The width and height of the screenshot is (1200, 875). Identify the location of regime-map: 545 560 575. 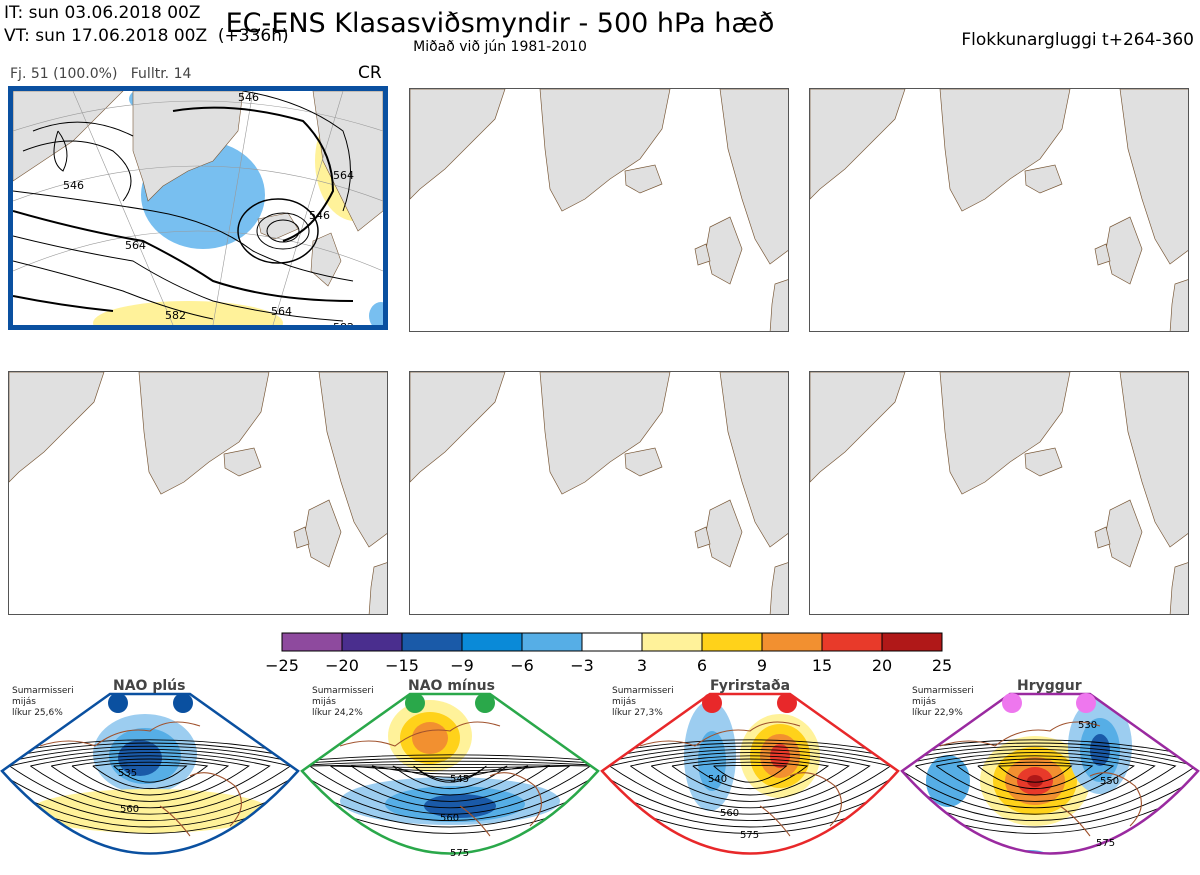
(450, 775).